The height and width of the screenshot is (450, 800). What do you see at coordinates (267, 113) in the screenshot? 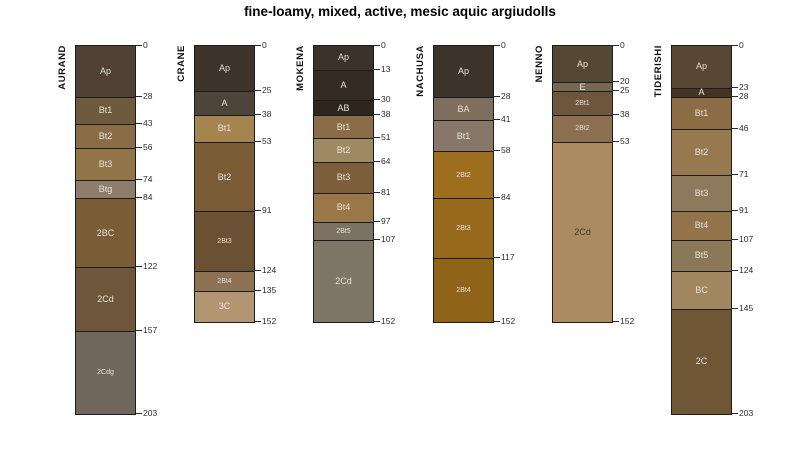
I see `depth-tick-label: 38` at bounding box center [267, 113].